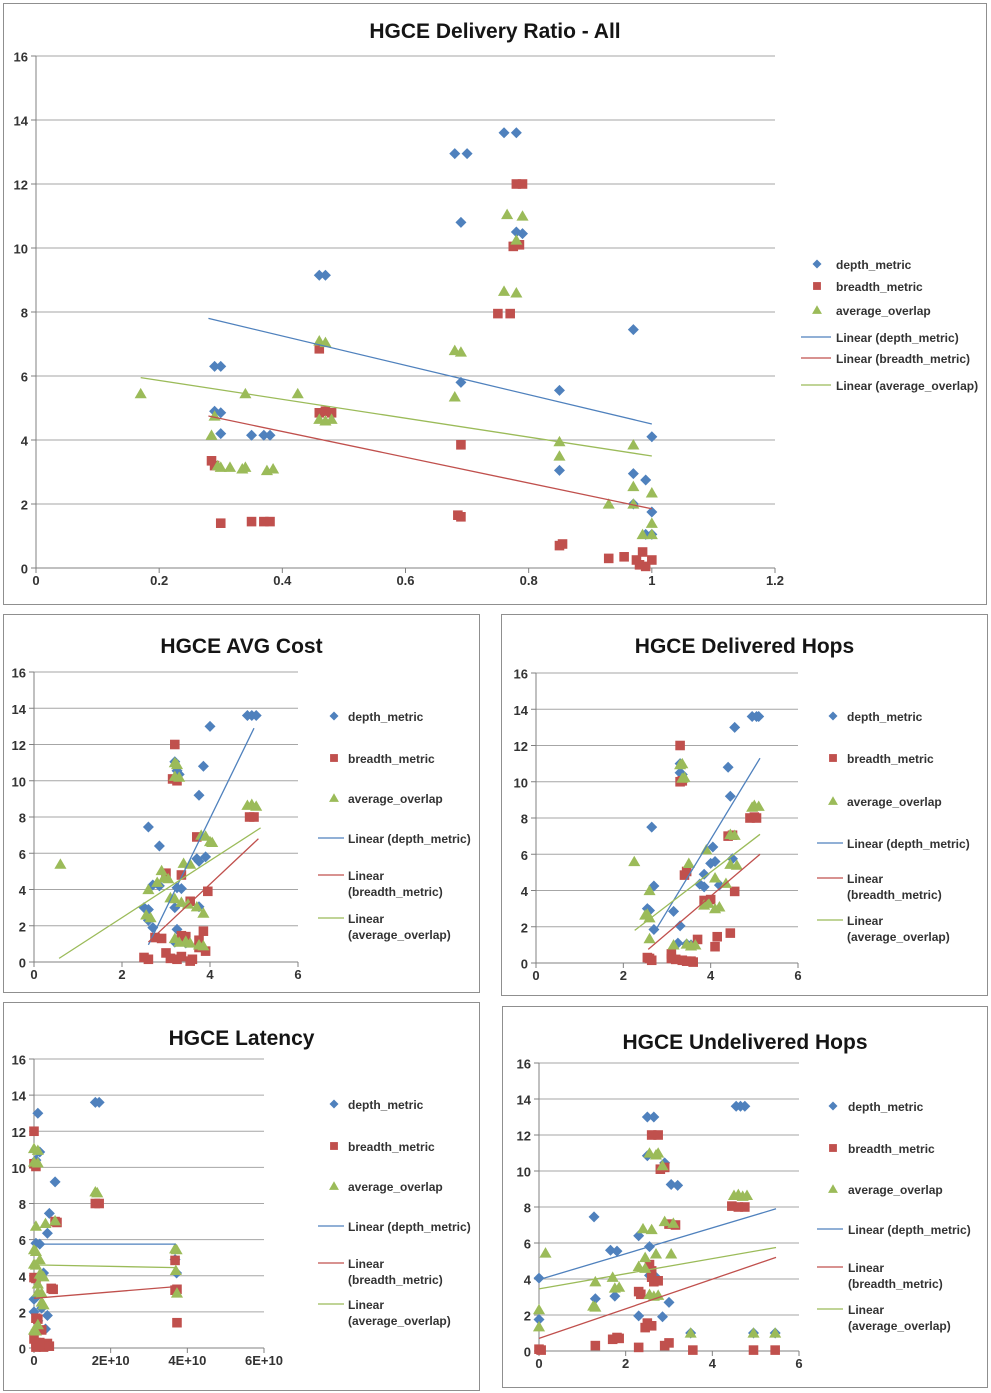 This screenshot has height=1393, width=991. Describe the element at coordinates (666, 1207) in the screenshot. I see `gridlines` at that location.